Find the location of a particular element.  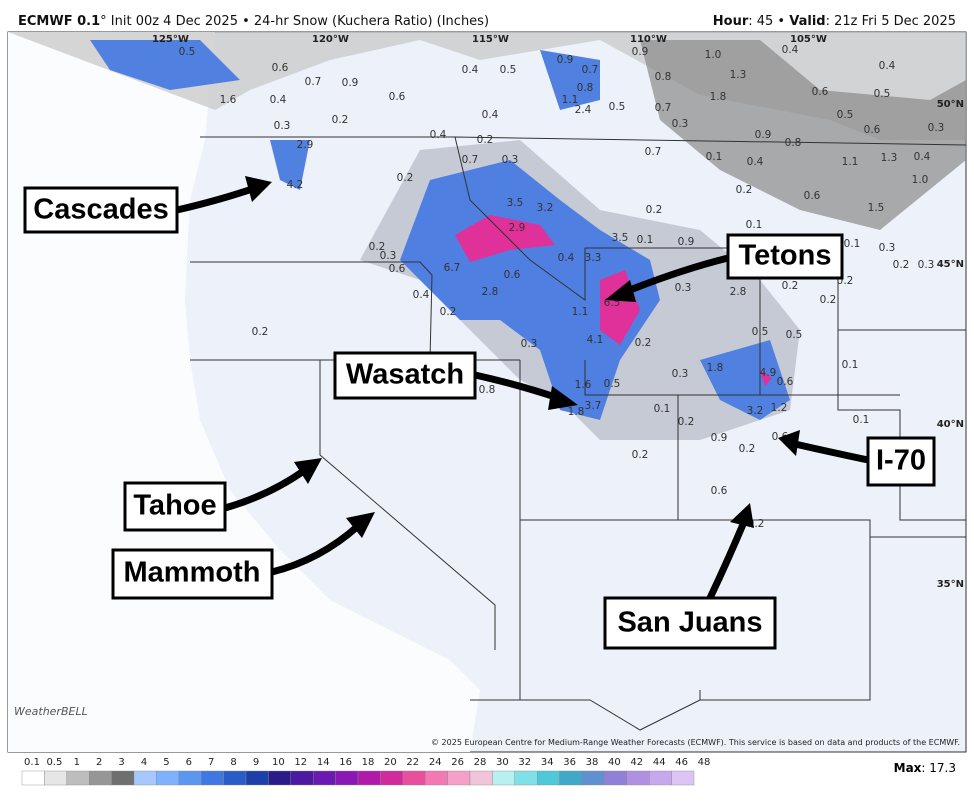

colorbar-label: 38 is located at coordinates (592, 762).